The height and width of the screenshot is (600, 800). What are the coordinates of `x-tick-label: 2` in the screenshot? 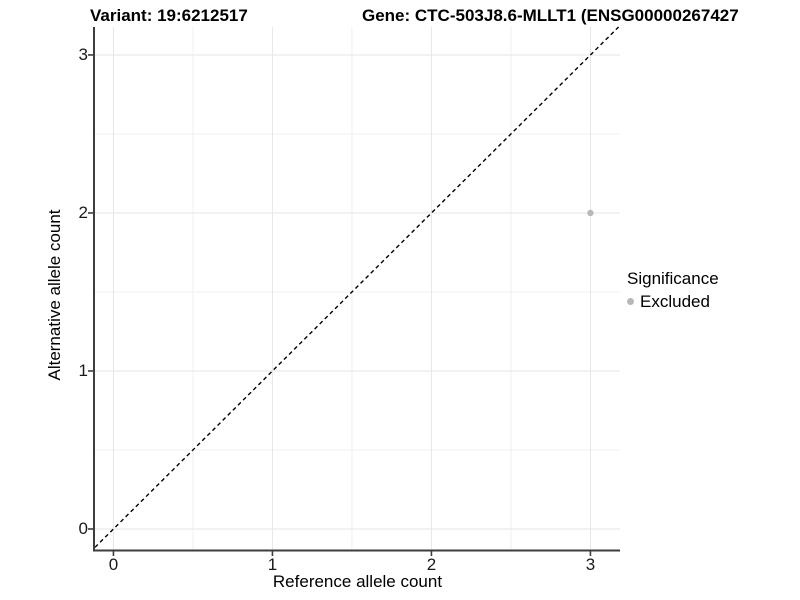 It's located at (431, 564).